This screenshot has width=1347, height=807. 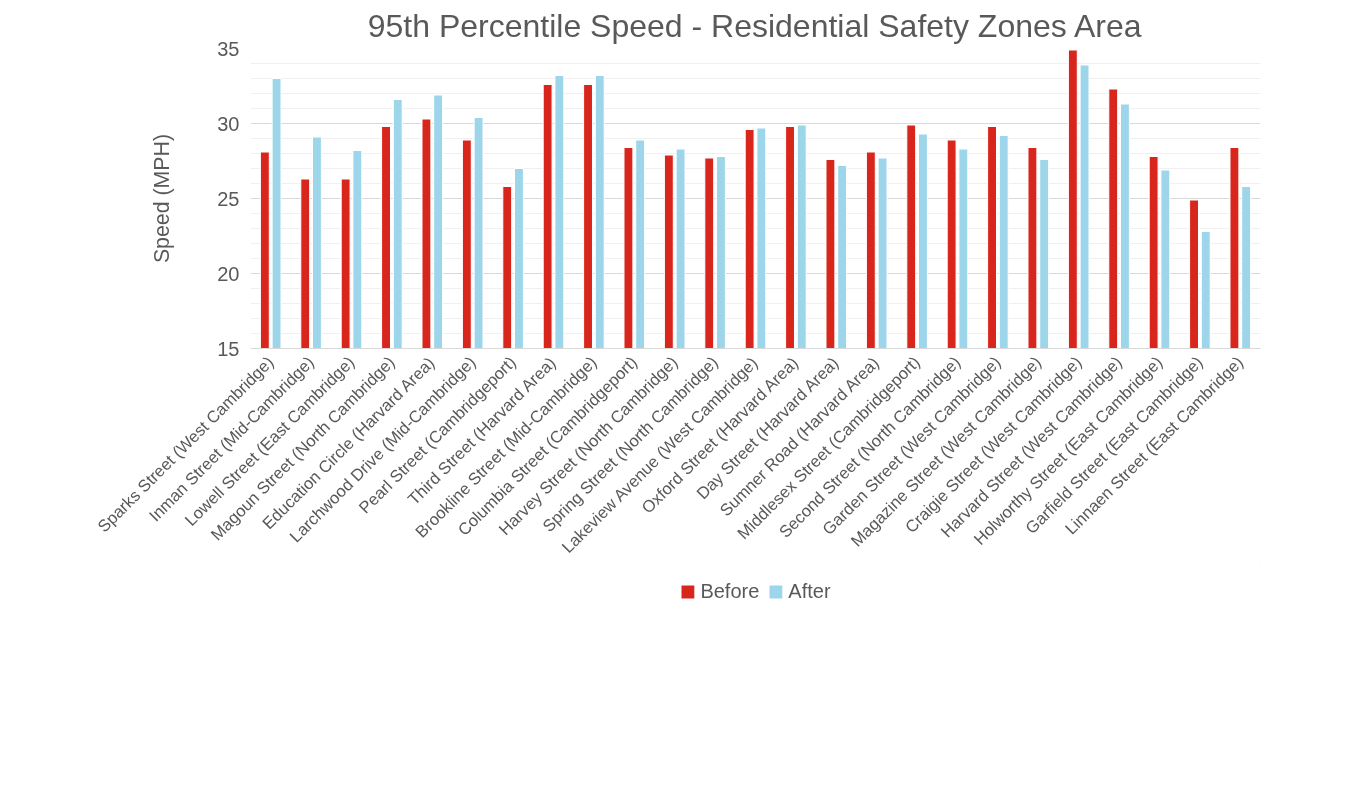 I want to click on y-tick-label: 25, so click(x=228, y=198).